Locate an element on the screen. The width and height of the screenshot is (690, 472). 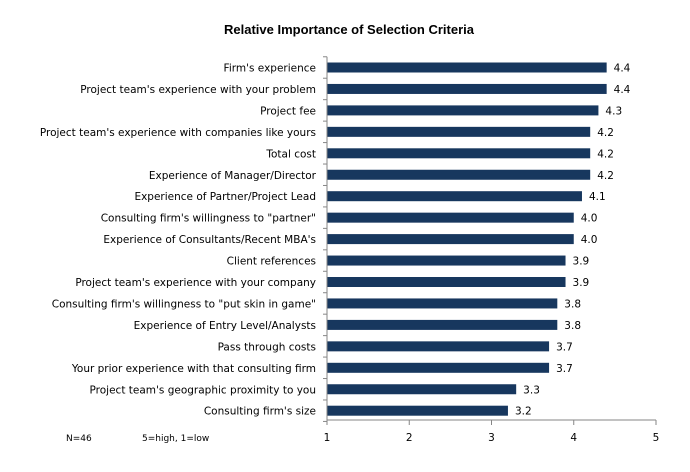
category-label: Experience of Entry Level/Analysts is located at coordinates (225, 326).